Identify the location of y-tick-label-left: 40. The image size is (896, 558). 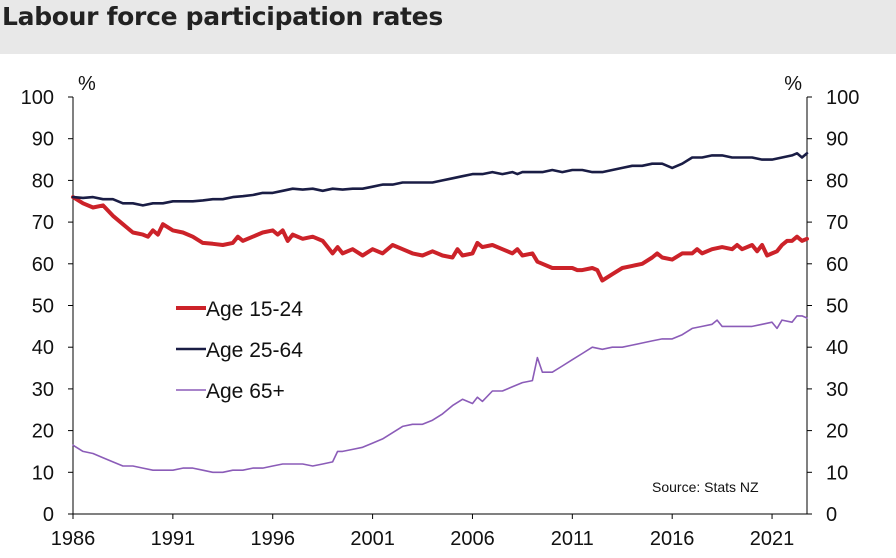
(43, 348).